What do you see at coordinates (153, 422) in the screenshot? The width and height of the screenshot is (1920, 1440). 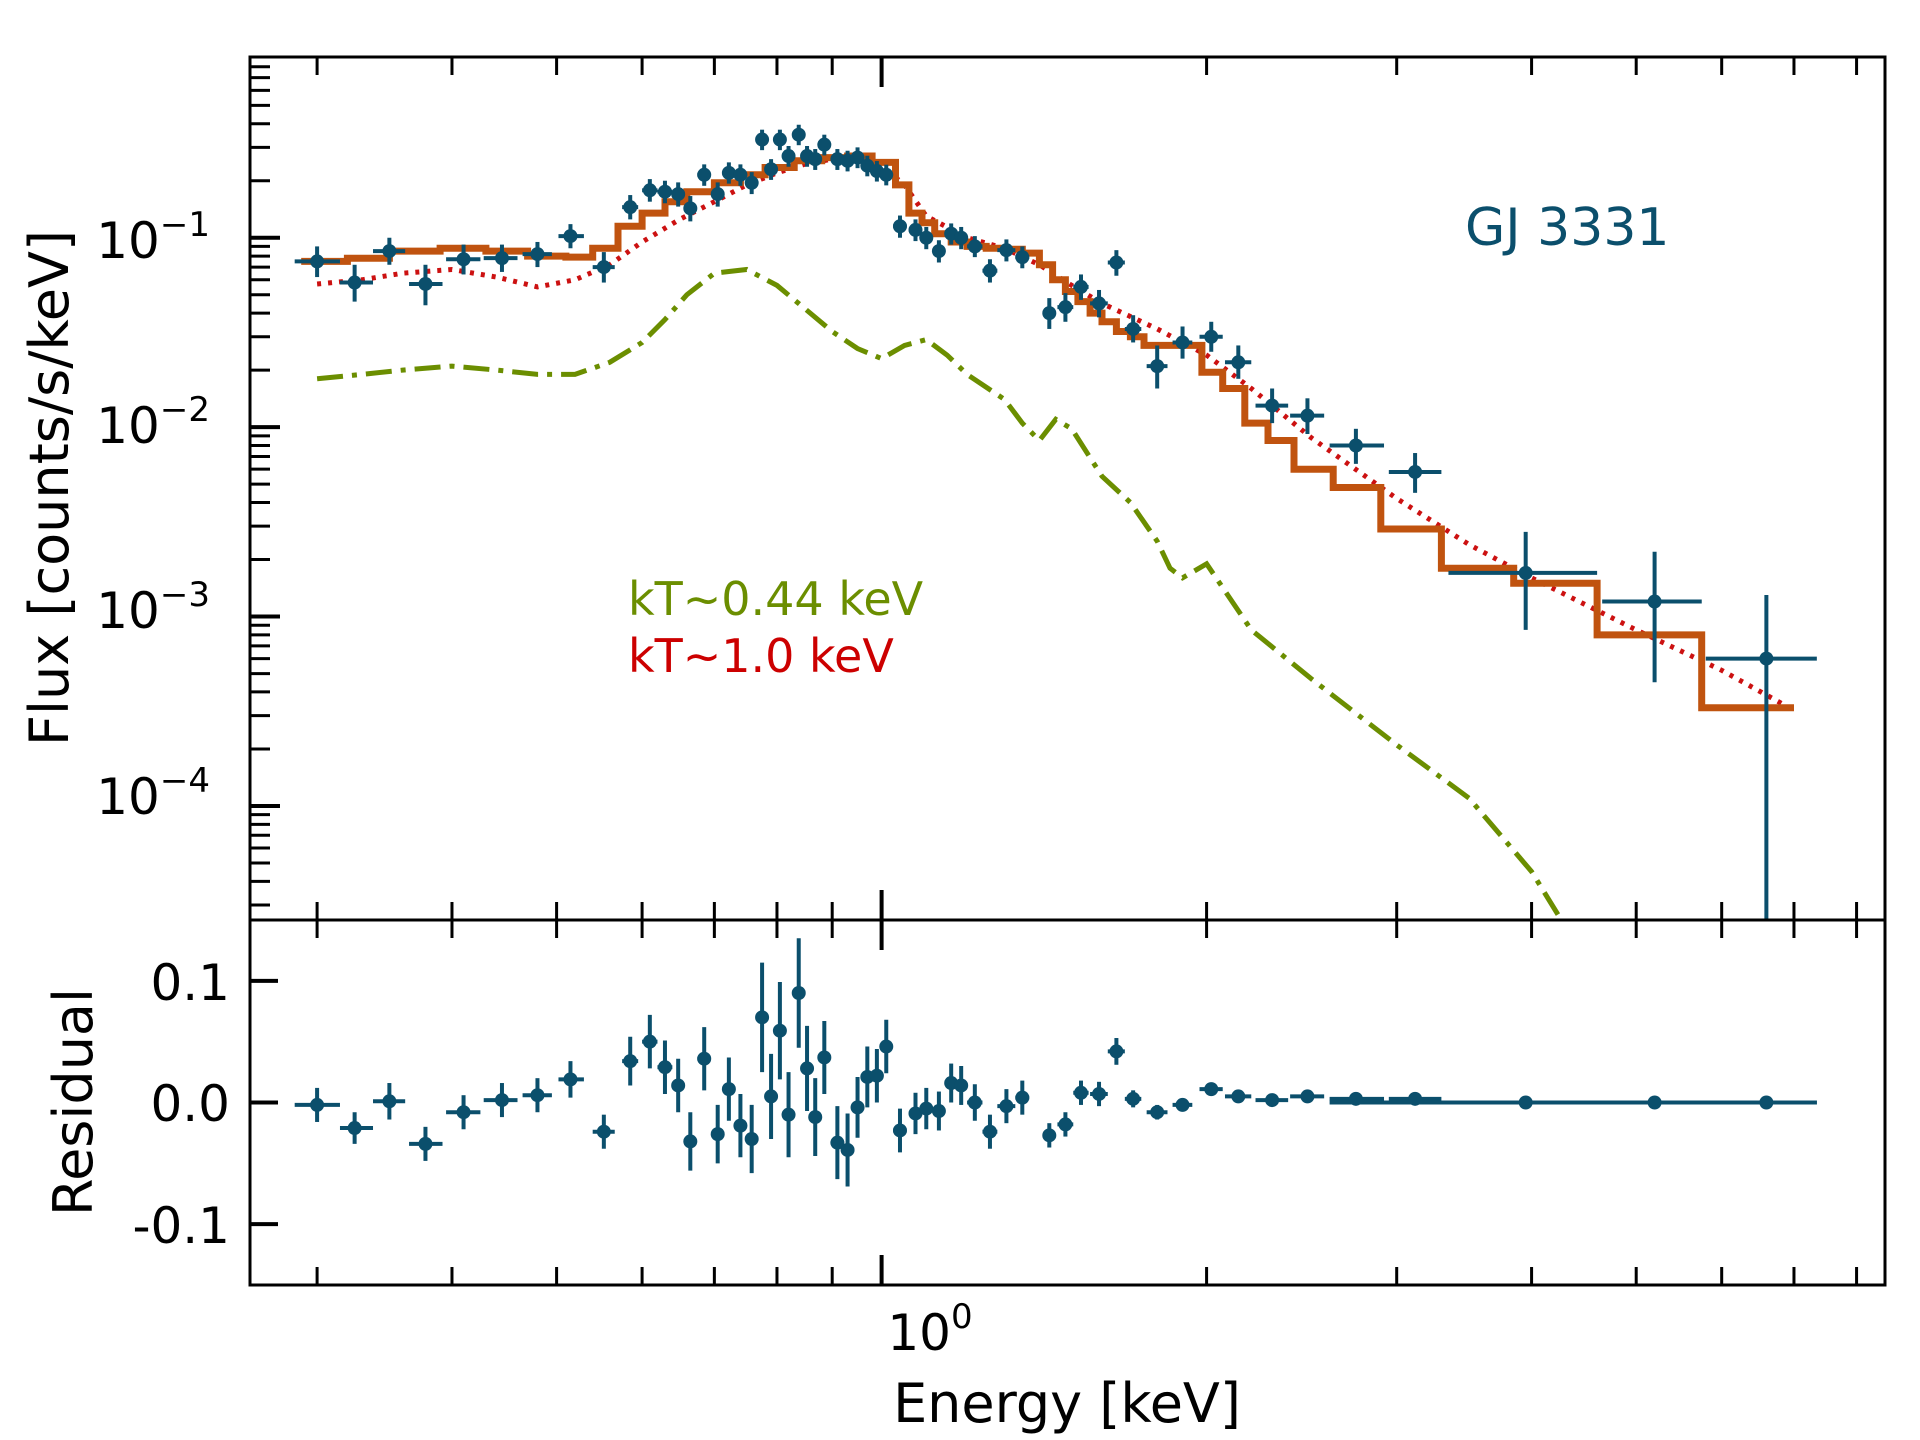 I see `top-ytick-label: 10⁻²` at bounding box center [153, 422].